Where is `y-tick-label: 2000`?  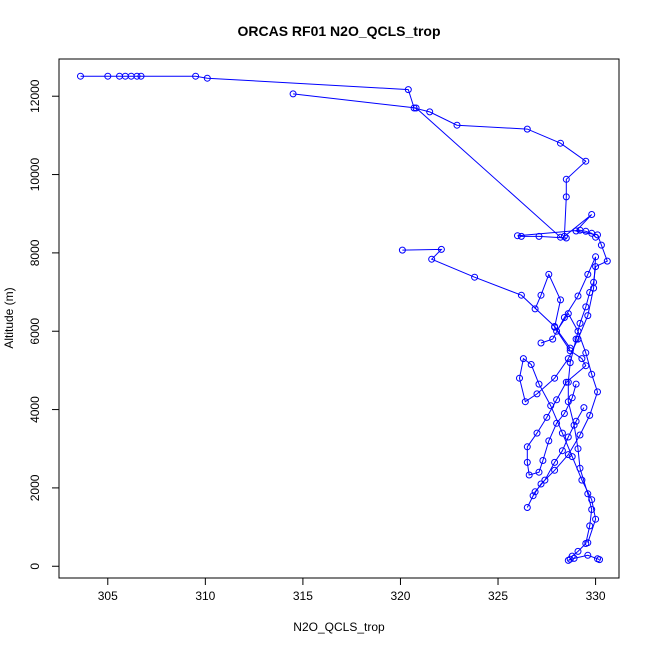
y-tick-label: 2000 is located at coordinates (35, 487).